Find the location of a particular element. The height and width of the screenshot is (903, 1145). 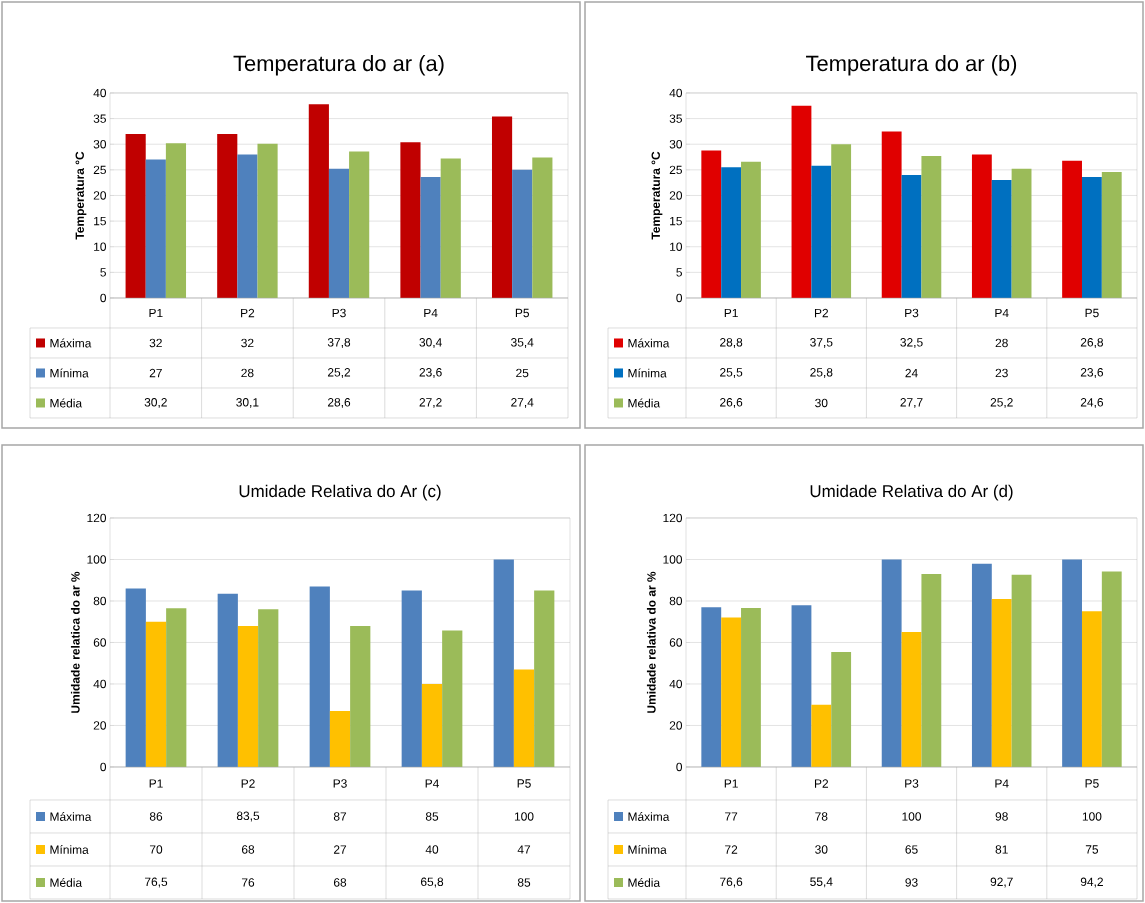

y-tick-label: 60 is located at coordinates (100, 642).